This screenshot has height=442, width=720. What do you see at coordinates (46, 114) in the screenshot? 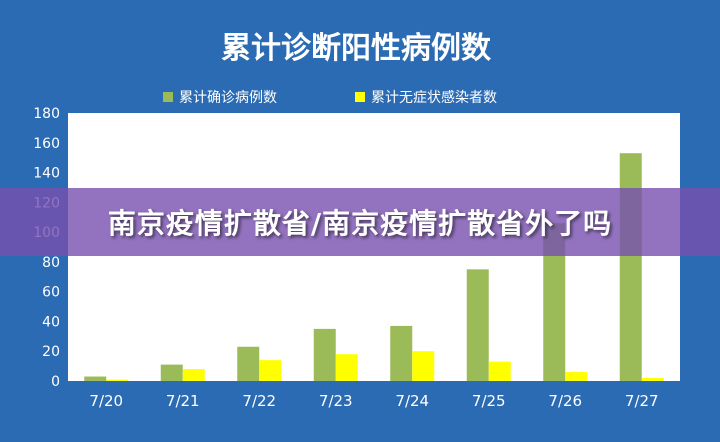
I see `y-tick-label: 180` at bounding box center [46, 114].